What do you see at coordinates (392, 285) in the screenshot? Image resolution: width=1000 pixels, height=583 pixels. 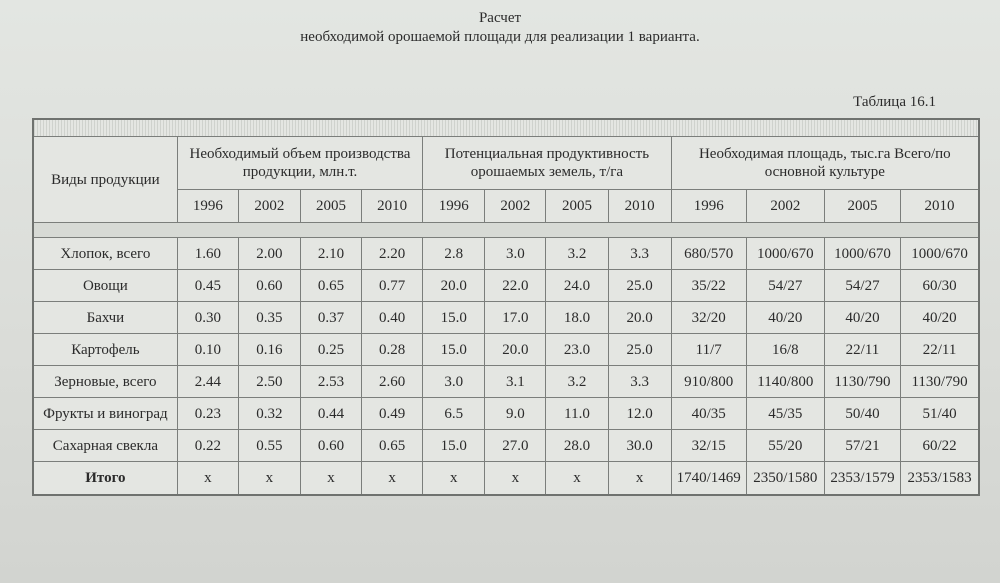 I see `table-cell: 0.77` at bounding box center [392, 285].